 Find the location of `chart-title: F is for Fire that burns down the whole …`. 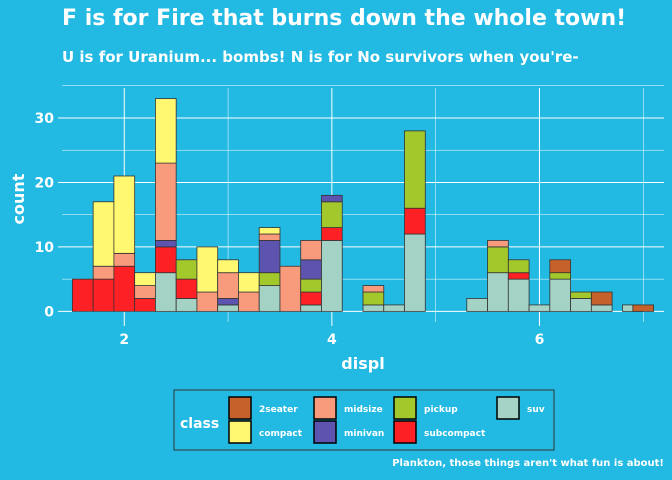

chart-title: F is for Fire that burns down the whole … is located at coordinates (344, 18).